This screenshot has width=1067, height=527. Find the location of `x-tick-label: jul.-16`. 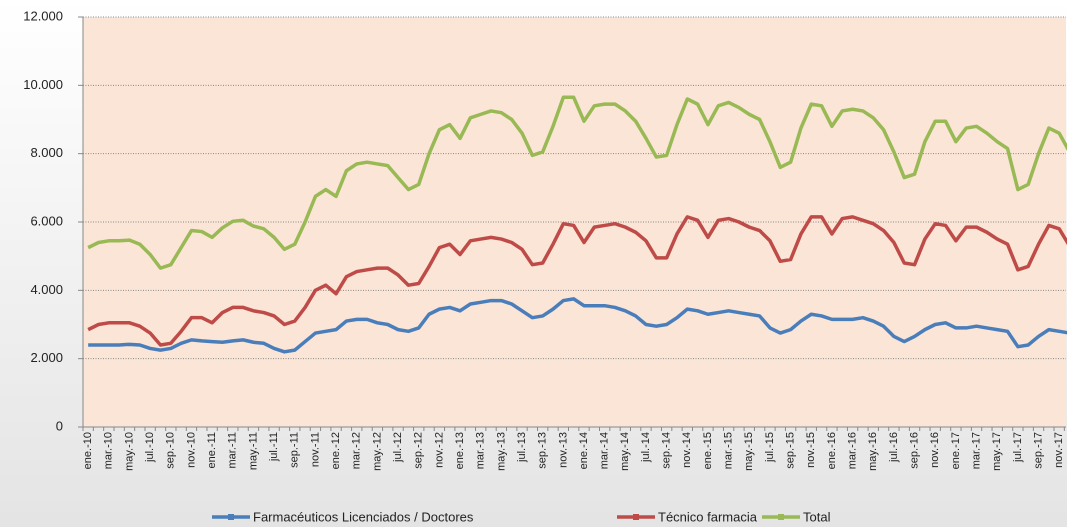

x-tick-label: jul.-16 is located at coordinates (894, 447).